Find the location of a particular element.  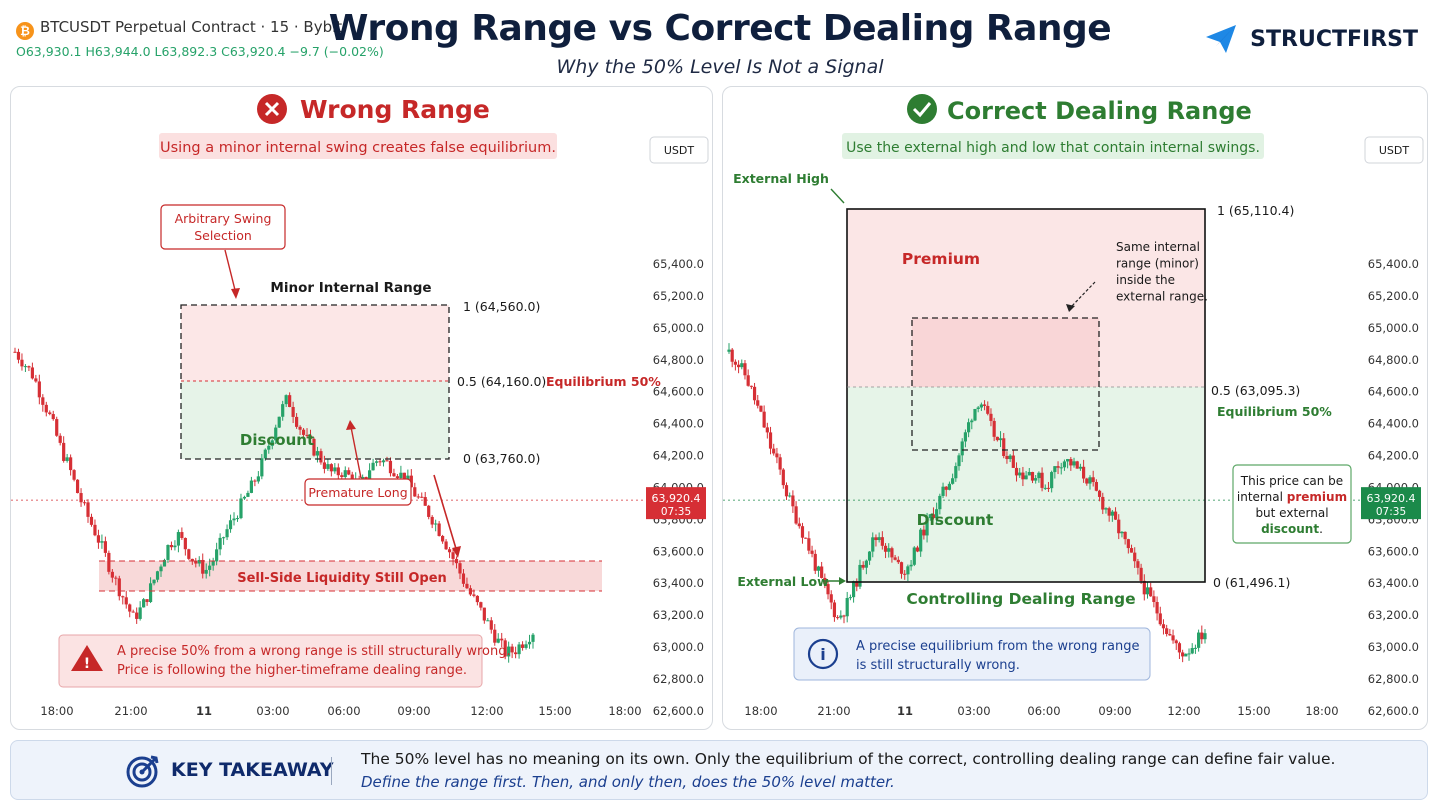

current-price-tag is located at coordinates (1391, 503).